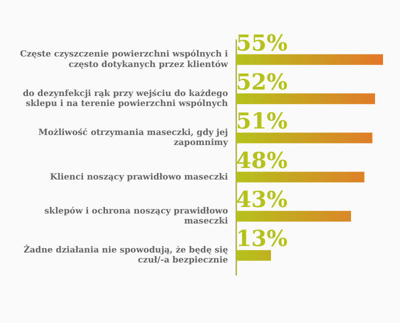  What do you see at coordinates (125, 99) in the screenshot?
I see `y-tick-label: do dezynfekcji rąk przy wejściu do każdego sklepu i na terenie powierzchni wspólnych` at bounding box center [125, 99].